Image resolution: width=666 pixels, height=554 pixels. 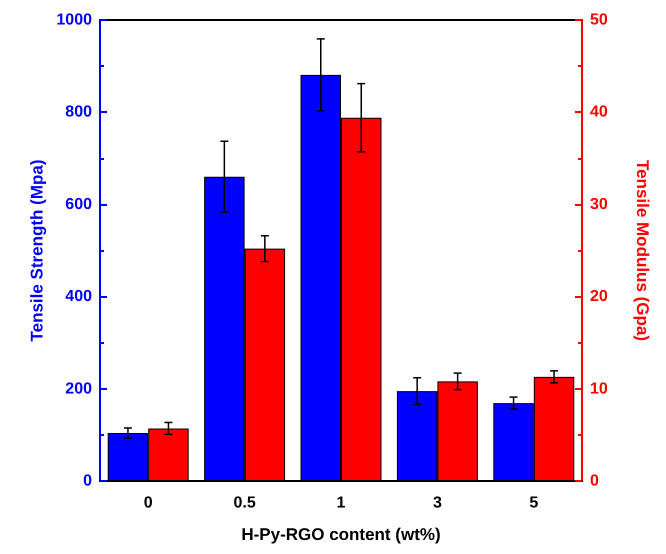 What do you see at coordinates (533, 503) in the screenshot?
I see `x-tick-label: 5` at bounding box center [533, 503].